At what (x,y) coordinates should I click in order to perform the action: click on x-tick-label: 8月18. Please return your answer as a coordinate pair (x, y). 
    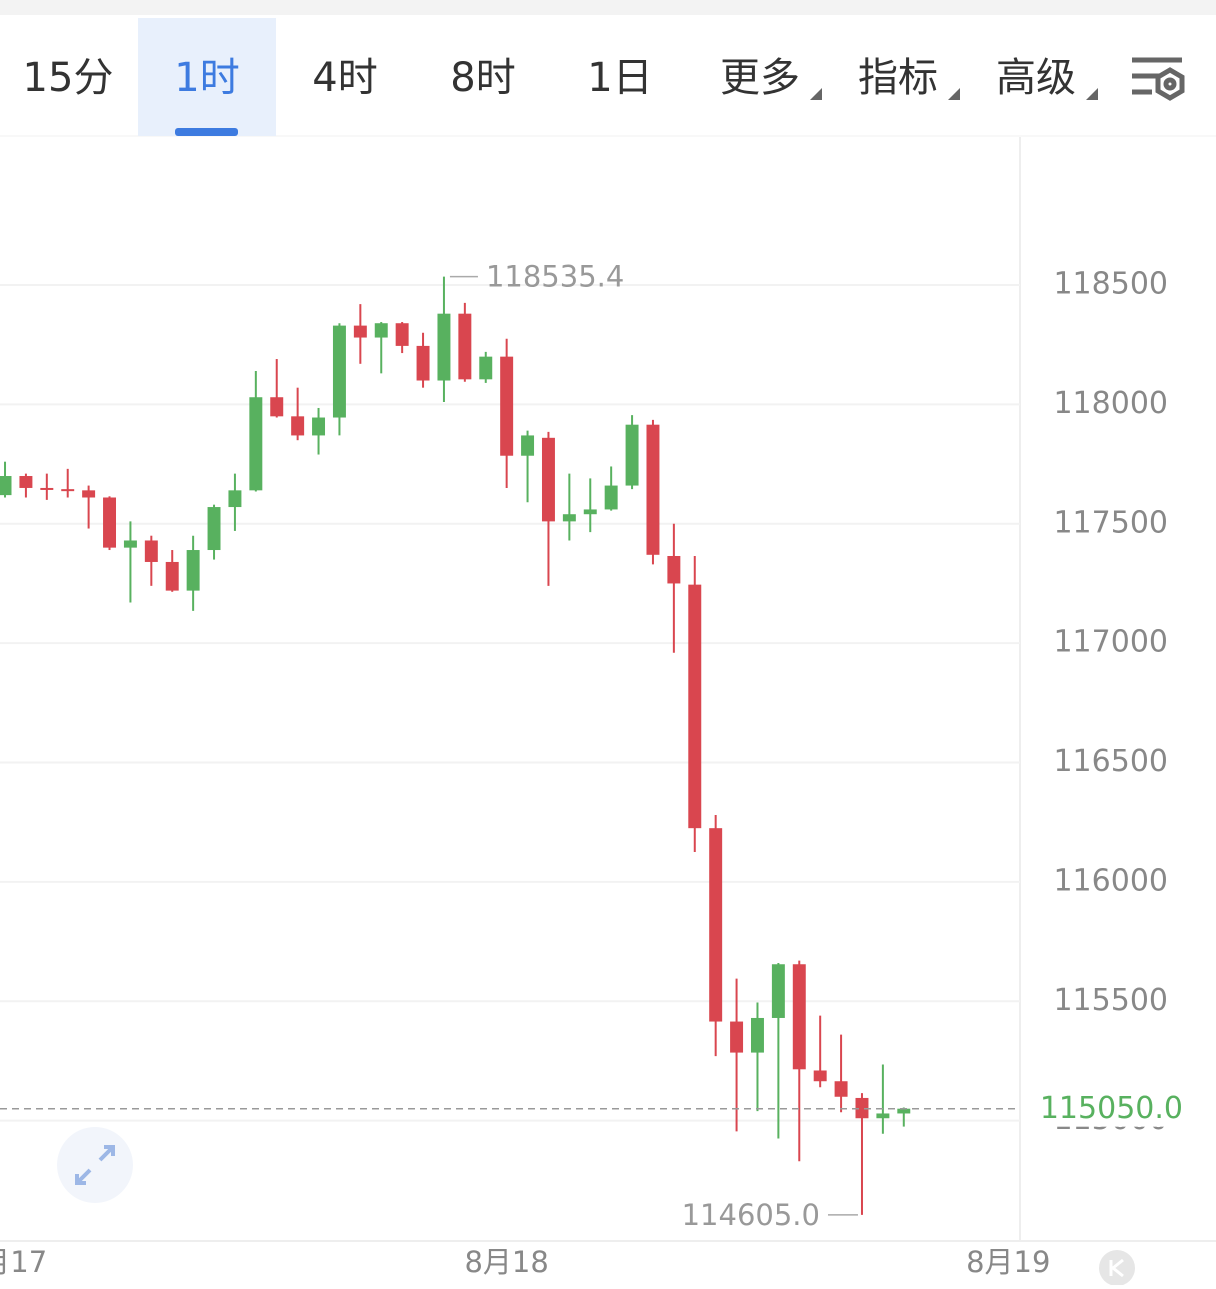
    Looking at the image, I should click on (506, 1262).